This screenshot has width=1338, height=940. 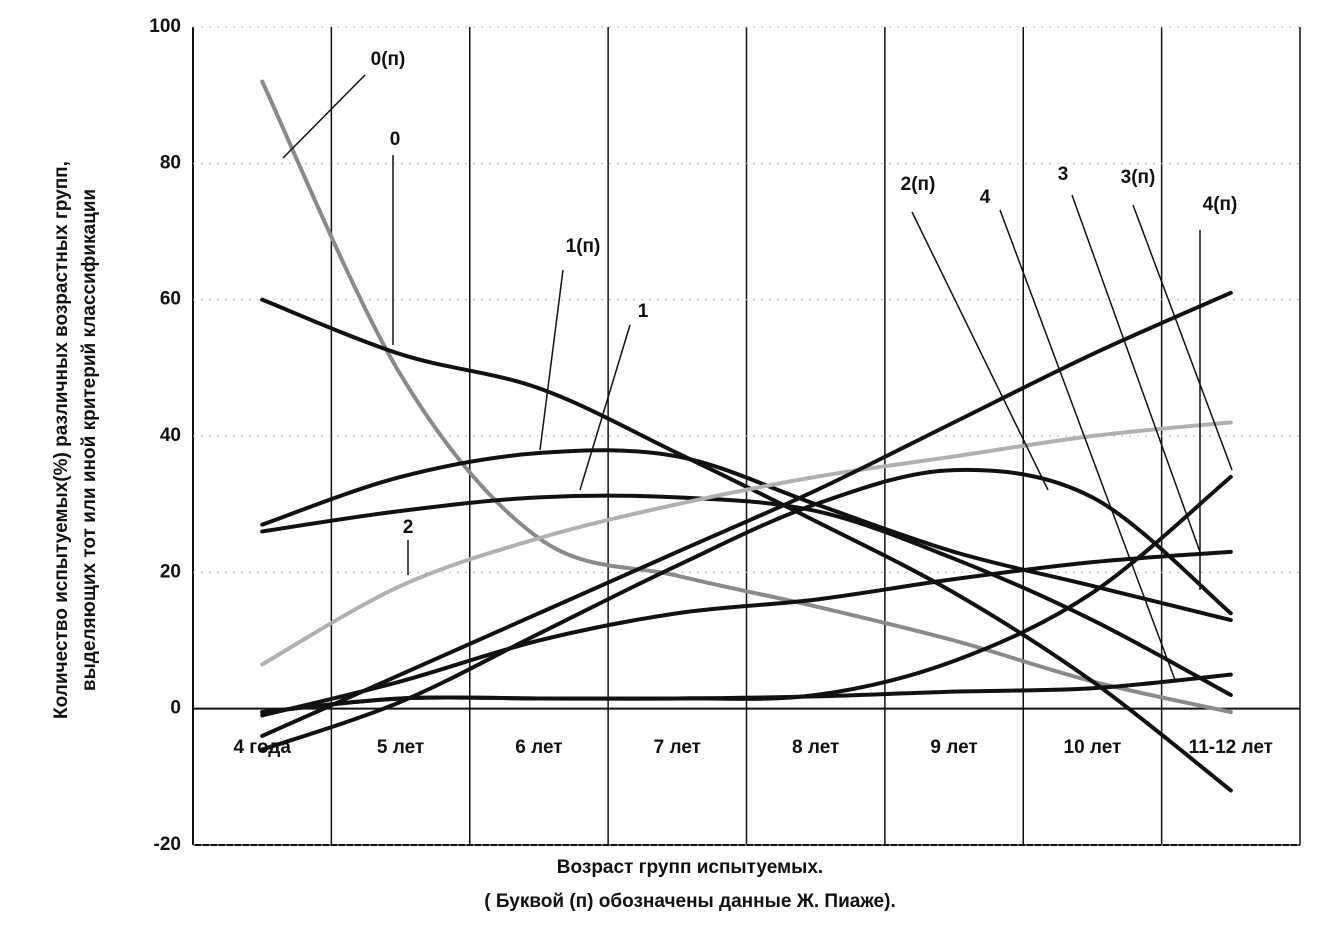 What do you see at coordinates (408, 527) in the screenshot?
I see `series-label: 2` at bounding box center [408, 527].